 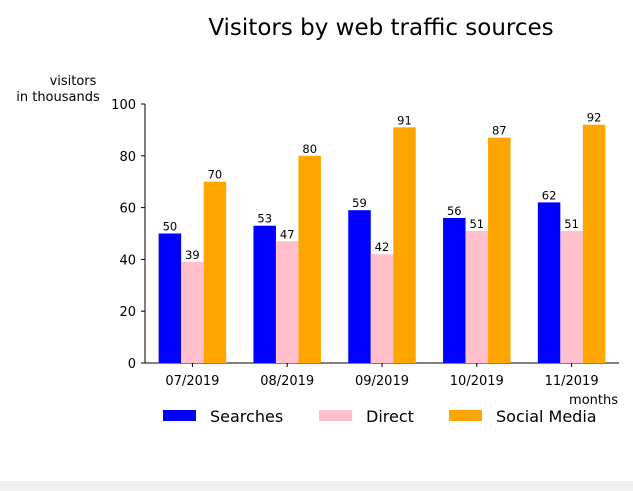 I want to click on legend-swatch-direct, so click(x=335, y=415).